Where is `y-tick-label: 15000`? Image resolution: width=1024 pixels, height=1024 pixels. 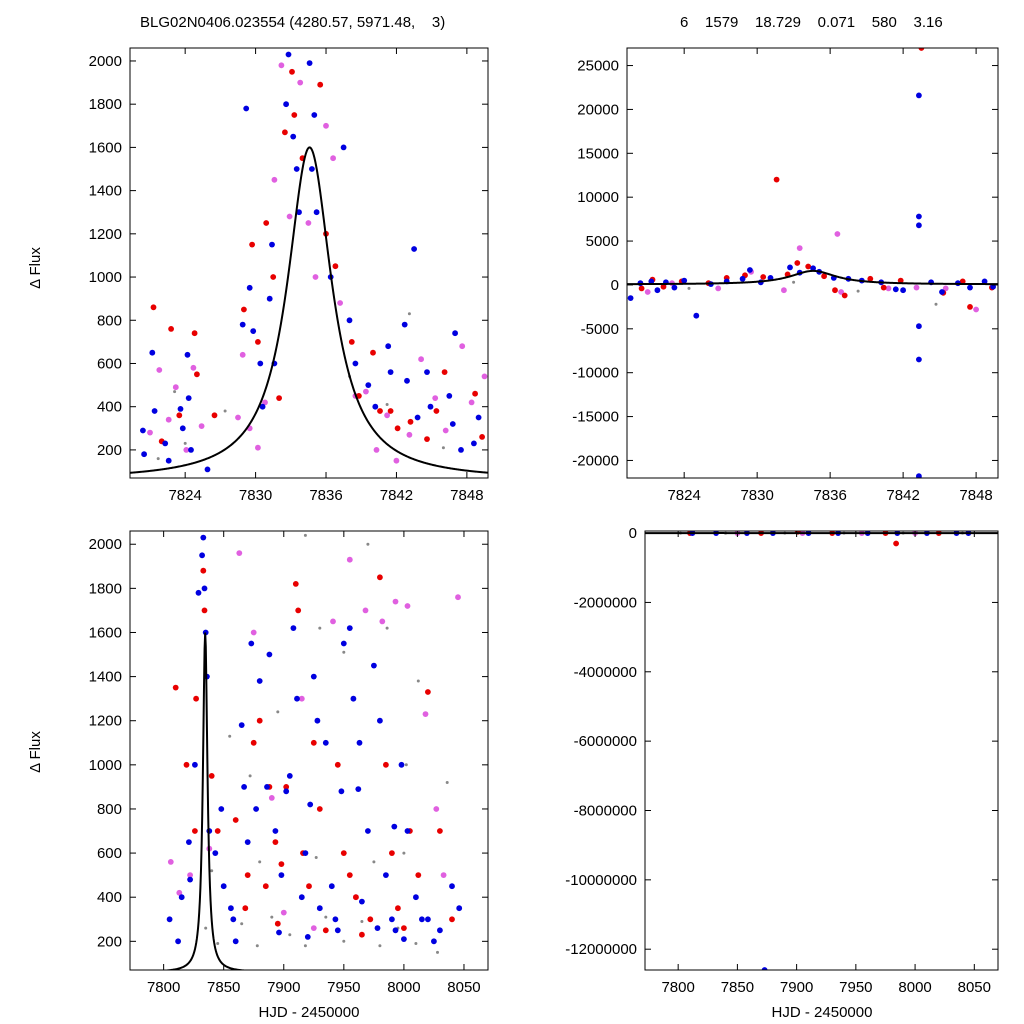 y-tick-label: 15000 is located at coordinates (598, 153).